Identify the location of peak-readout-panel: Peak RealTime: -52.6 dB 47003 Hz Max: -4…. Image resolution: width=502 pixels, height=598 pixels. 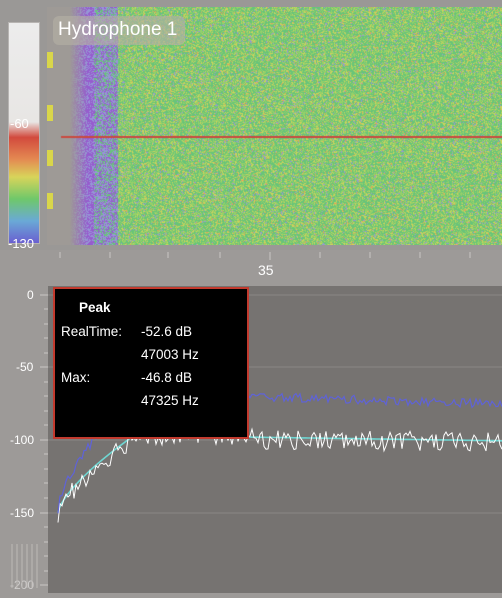
(151, 363).